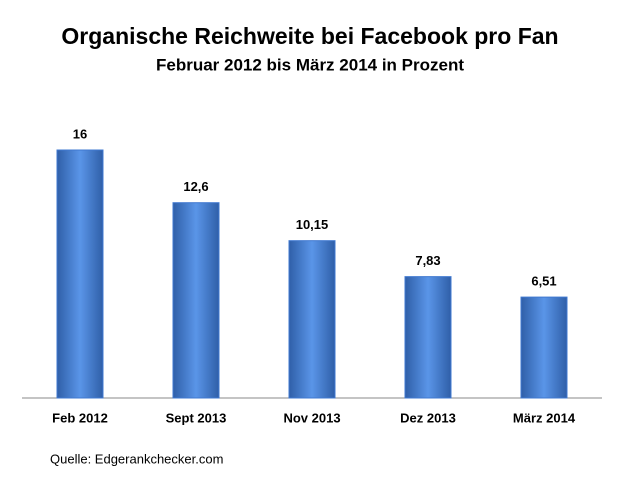 This screenshot has width=640, height=480. Describe the element at coordinates (80, 417) in the screenshot. I see `x-tick-label: Feb 2012` at that location.